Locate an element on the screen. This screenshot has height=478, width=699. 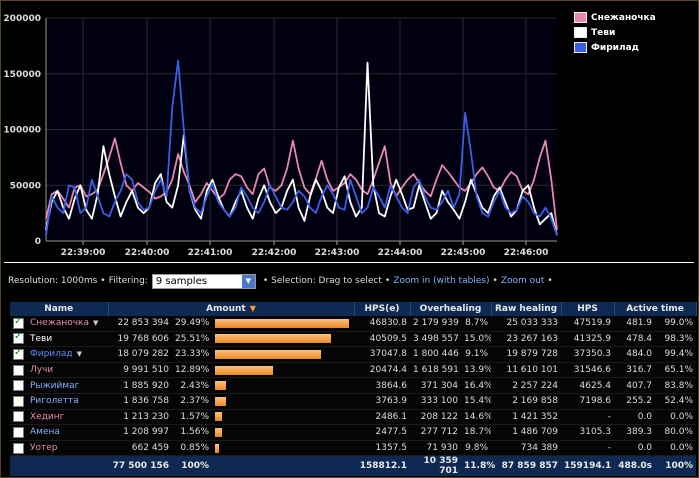
column-header-active-time: Active time is located at coordinates (655, 309).